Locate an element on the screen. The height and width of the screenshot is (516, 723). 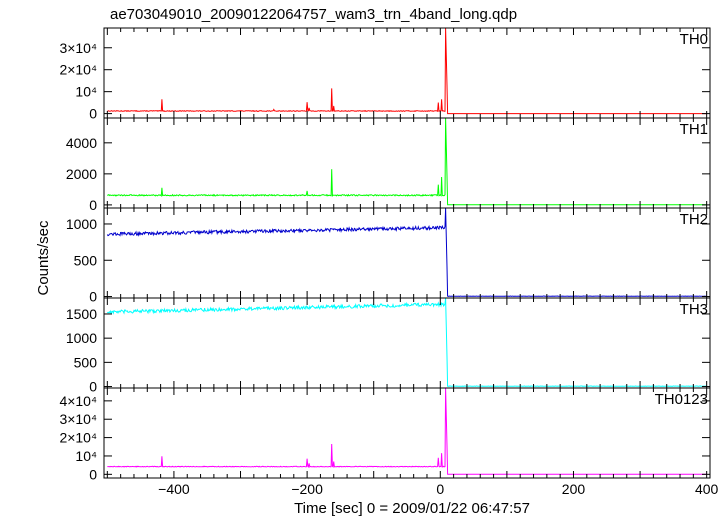
series-line-th0 is located at coordinates (407, 71).